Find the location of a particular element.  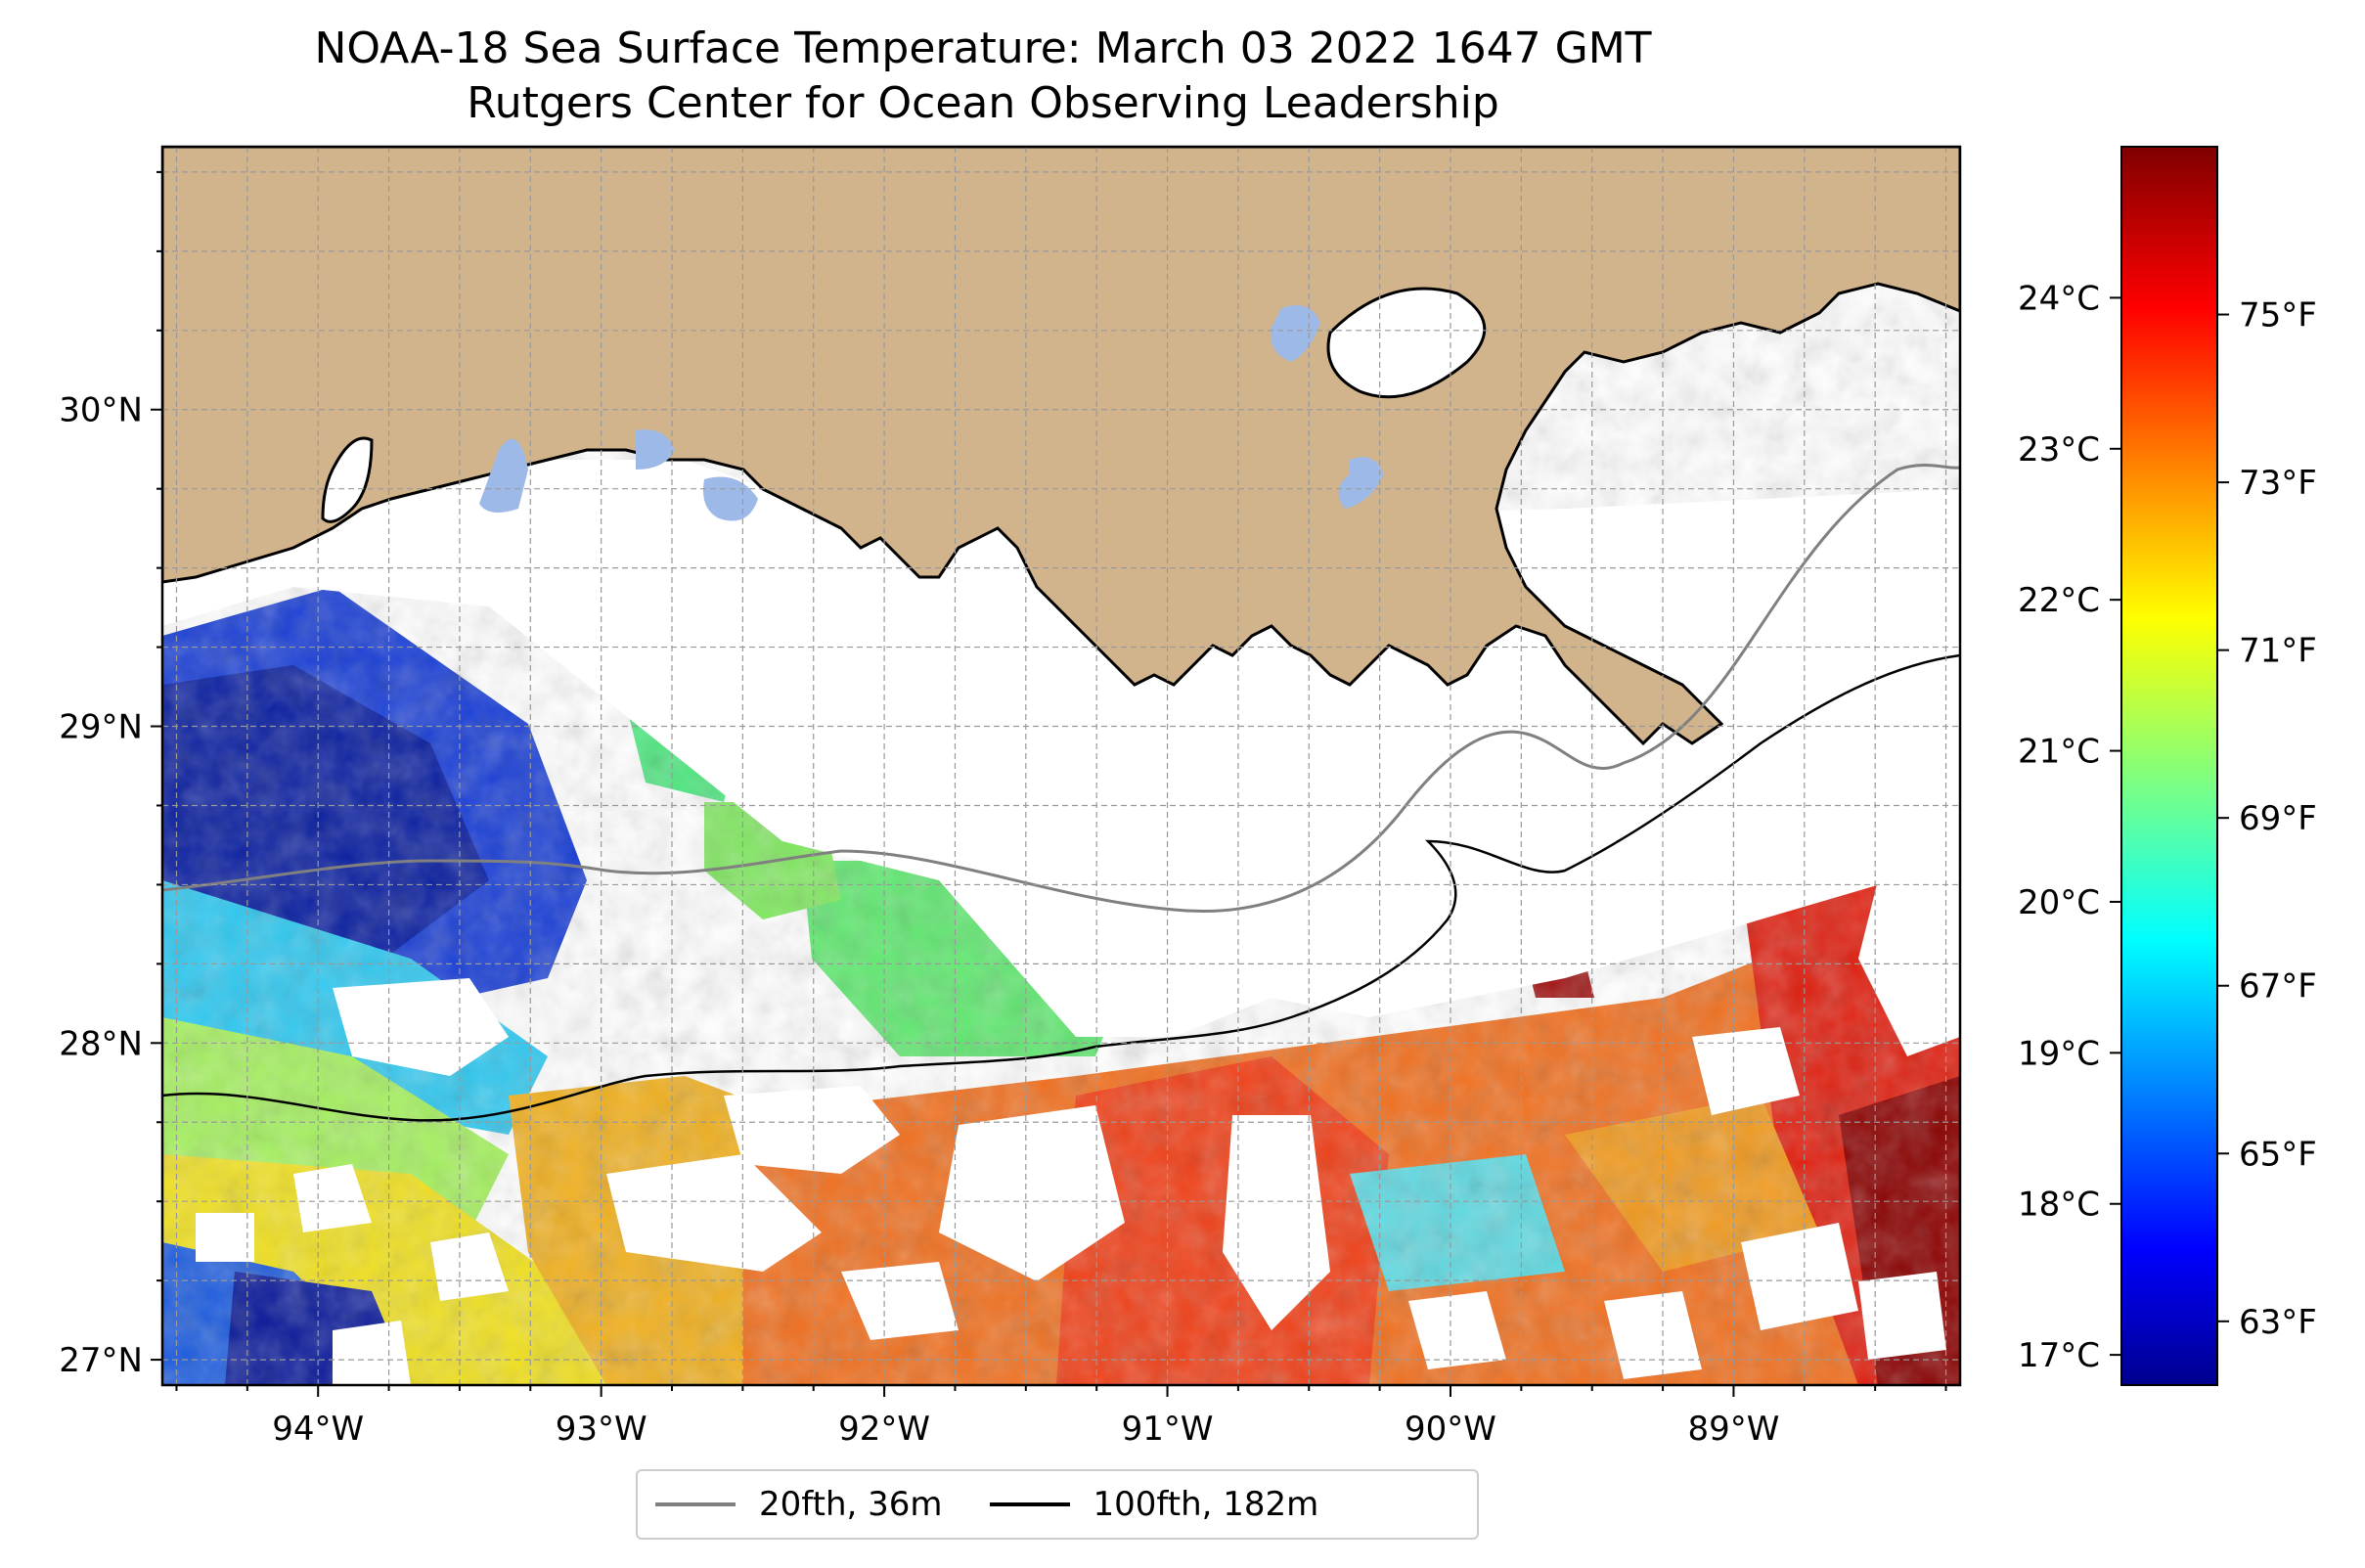

lakes is located at coordinates (931, 413).